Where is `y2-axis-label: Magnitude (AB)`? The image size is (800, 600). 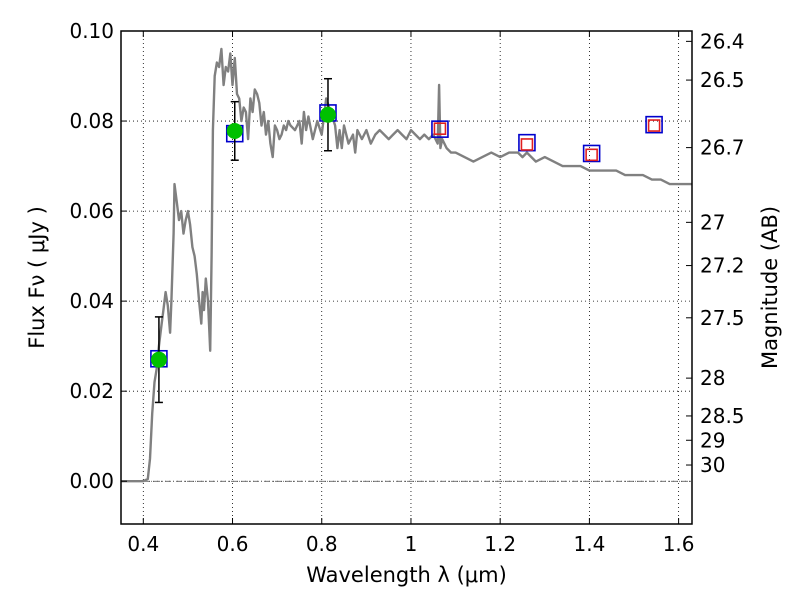 y2-axis-label: Magnitude (AB) is located at coordinates (770, 287).